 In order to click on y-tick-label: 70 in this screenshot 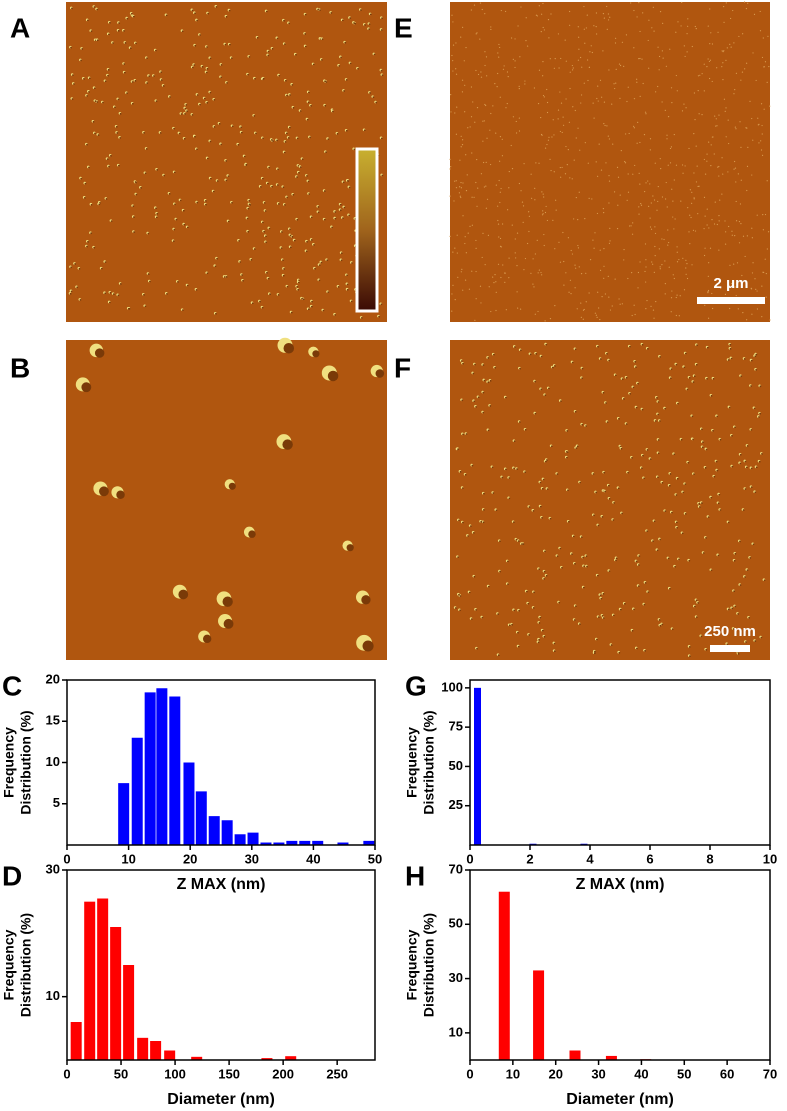, I will do `click(456, 868)`.